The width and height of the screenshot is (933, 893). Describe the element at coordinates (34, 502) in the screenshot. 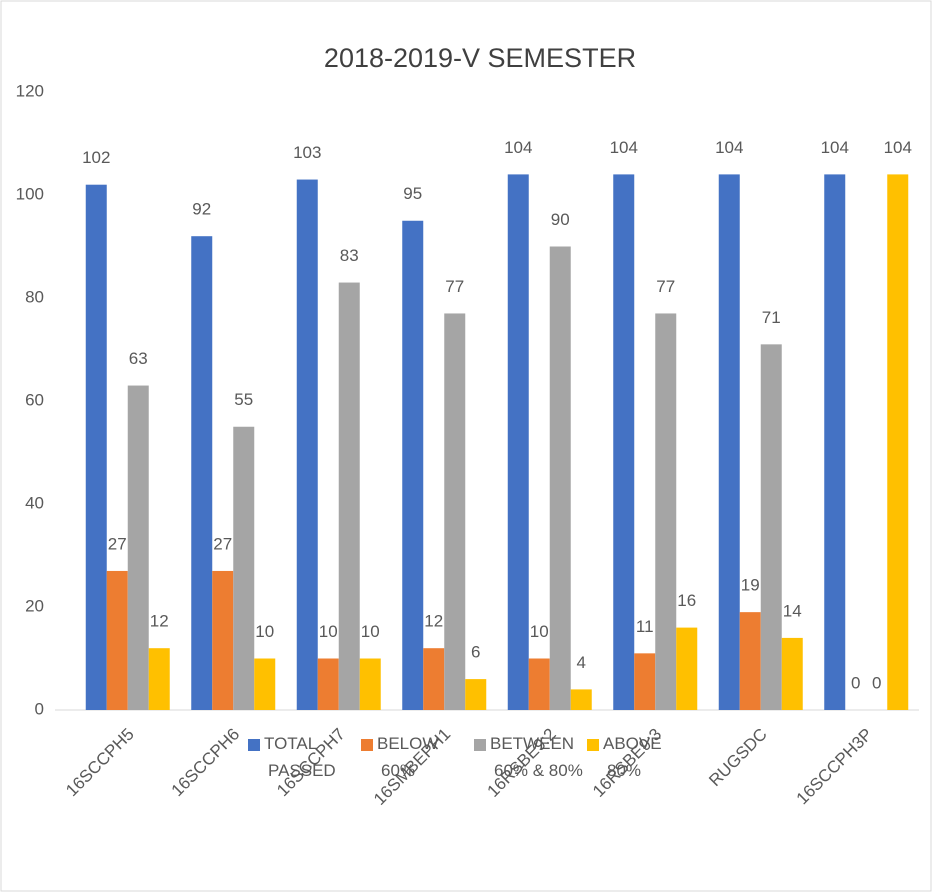

I see `y-tick-label: 40` at that location.